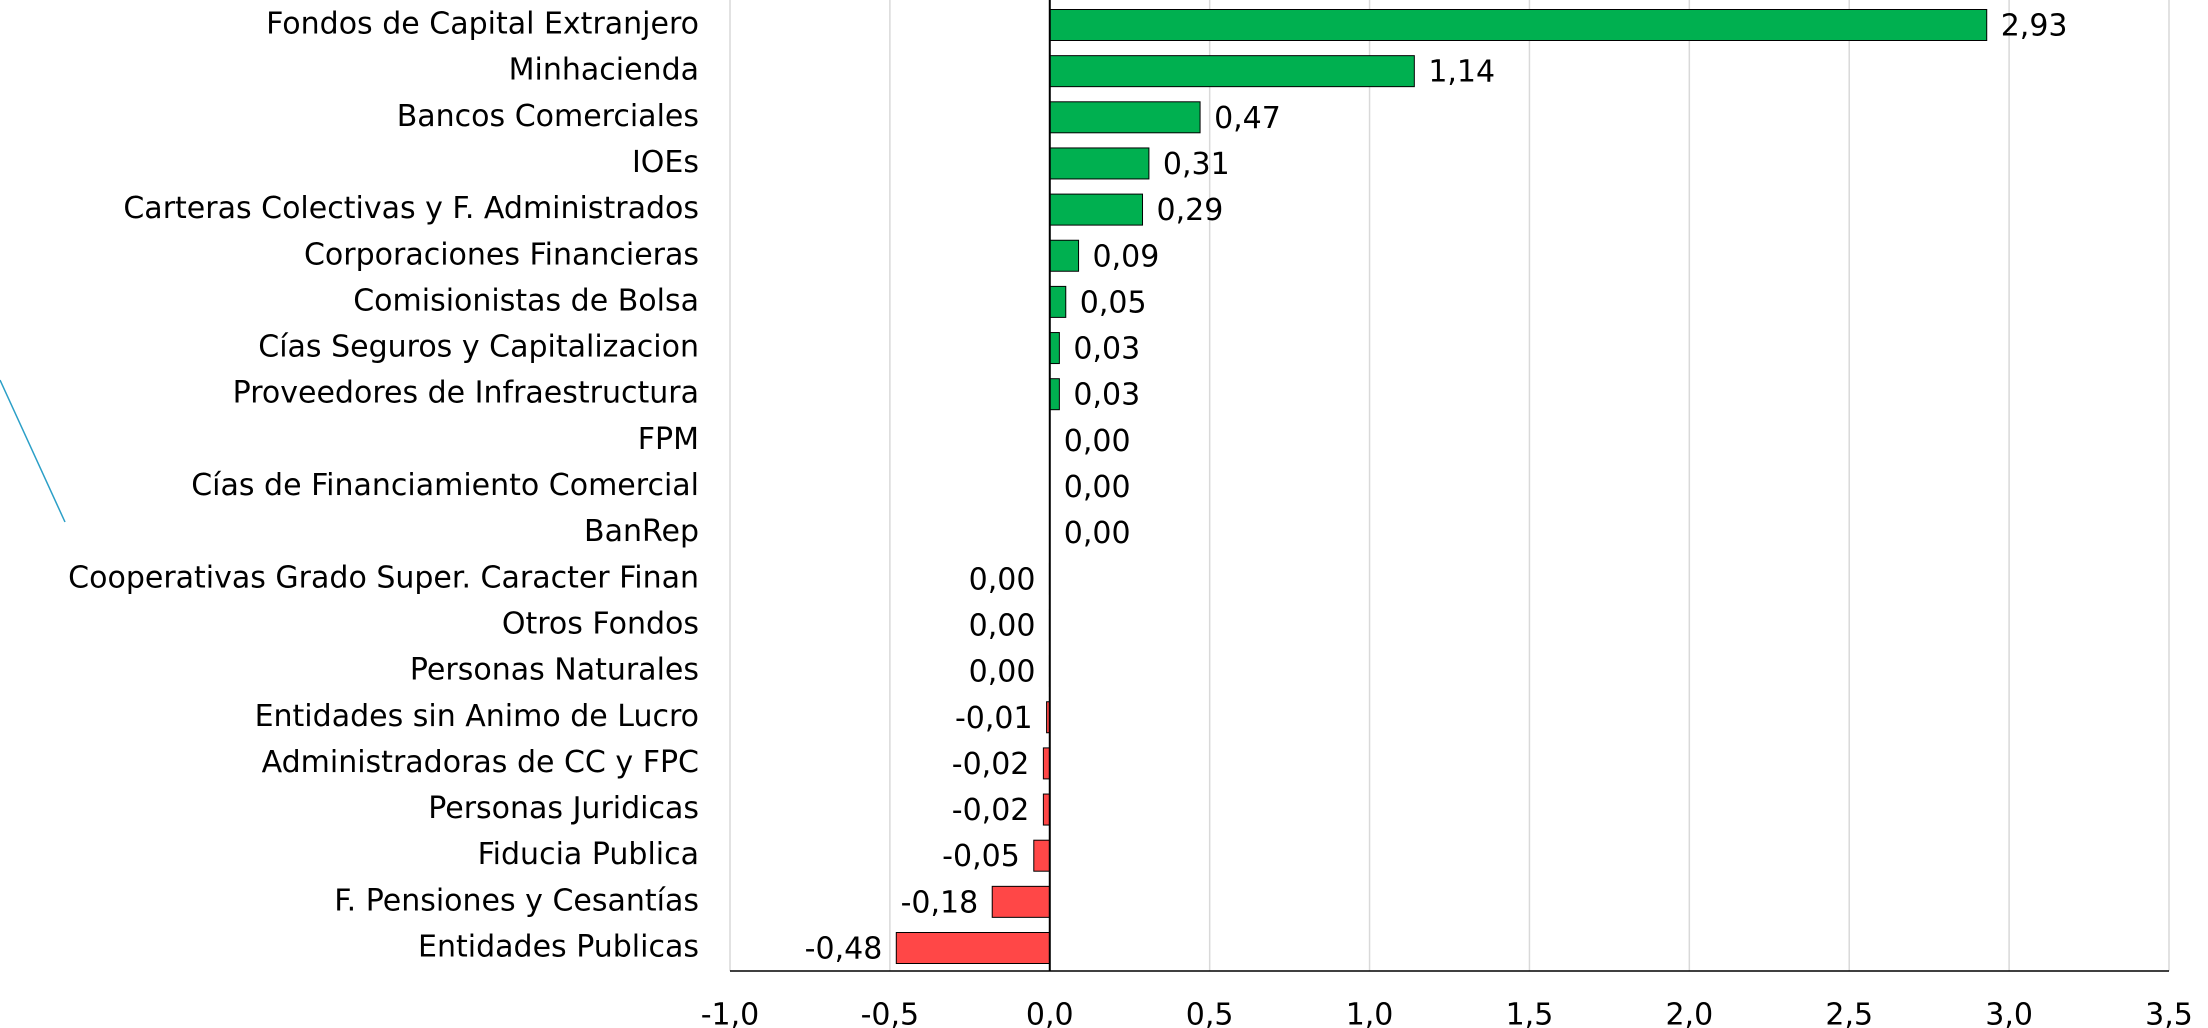 The image size is (2208, 1028). Describe the element at coordinates (482, 24) in the screenshot. I see `y-tick-label: Fondos de Capital Extranjero` at that location.